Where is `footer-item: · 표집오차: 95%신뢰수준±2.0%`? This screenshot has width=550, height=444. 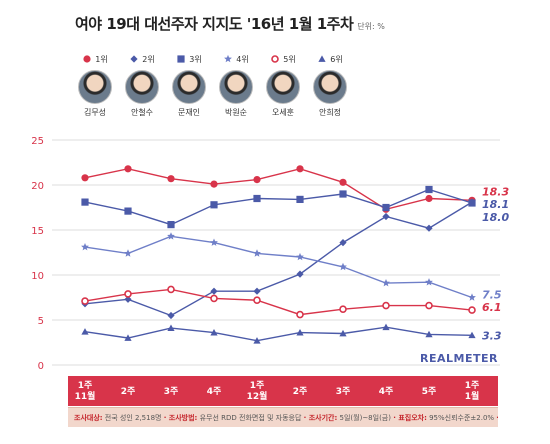 footer-item: · 표집오차: 95%신뢰수준±2.0% is located at coordinates (445, 418).